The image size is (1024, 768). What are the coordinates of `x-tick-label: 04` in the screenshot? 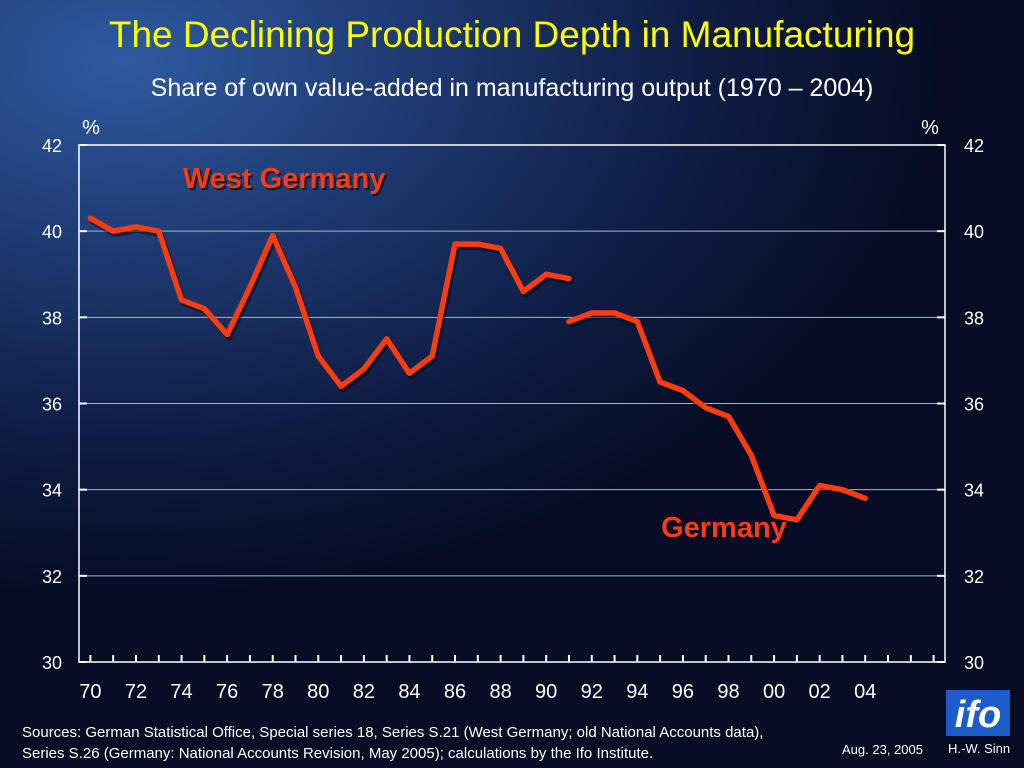 It's located at (865, 692).